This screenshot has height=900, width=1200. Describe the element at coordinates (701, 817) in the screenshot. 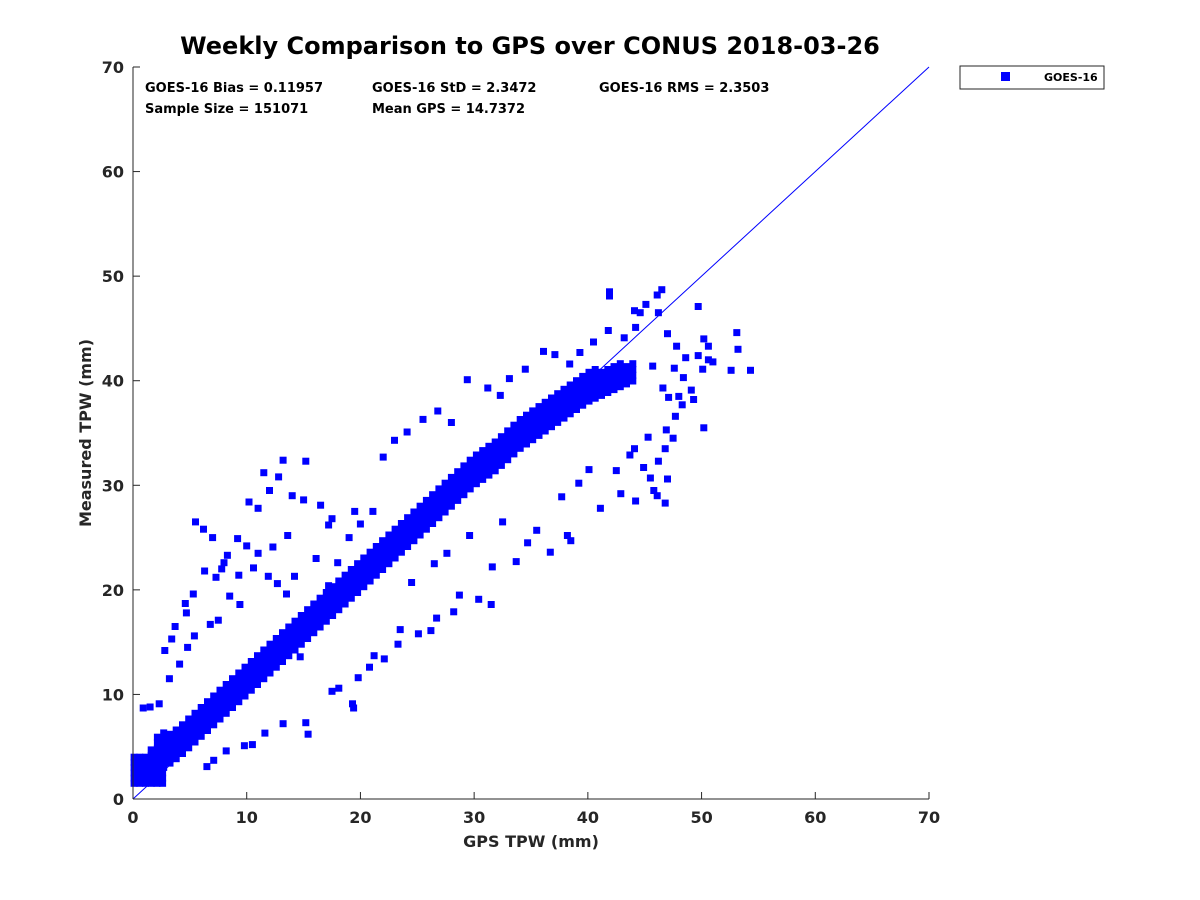

I see `x-tick-label: 50` at that location.